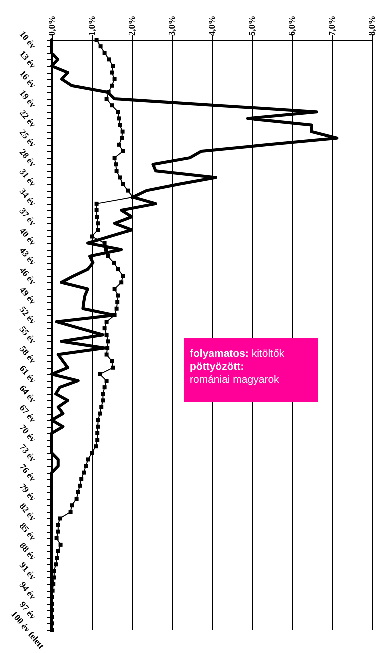  What do you see at coordinates (92, 26) in the screenshot?
I see `x-tick-label: 1,0%` at bounding box center [92, 26].